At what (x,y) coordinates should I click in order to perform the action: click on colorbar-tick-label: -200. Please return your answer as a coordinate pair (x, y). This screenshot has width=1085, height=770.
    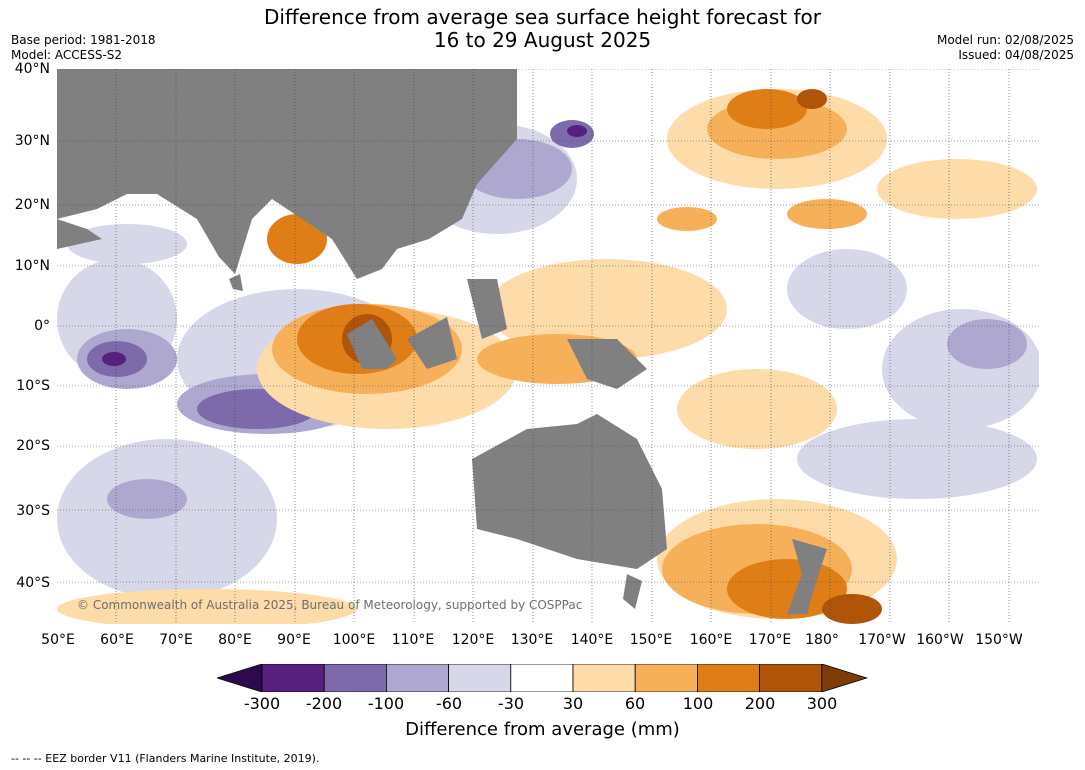
    Looking at the image, I should click on (324, 703).